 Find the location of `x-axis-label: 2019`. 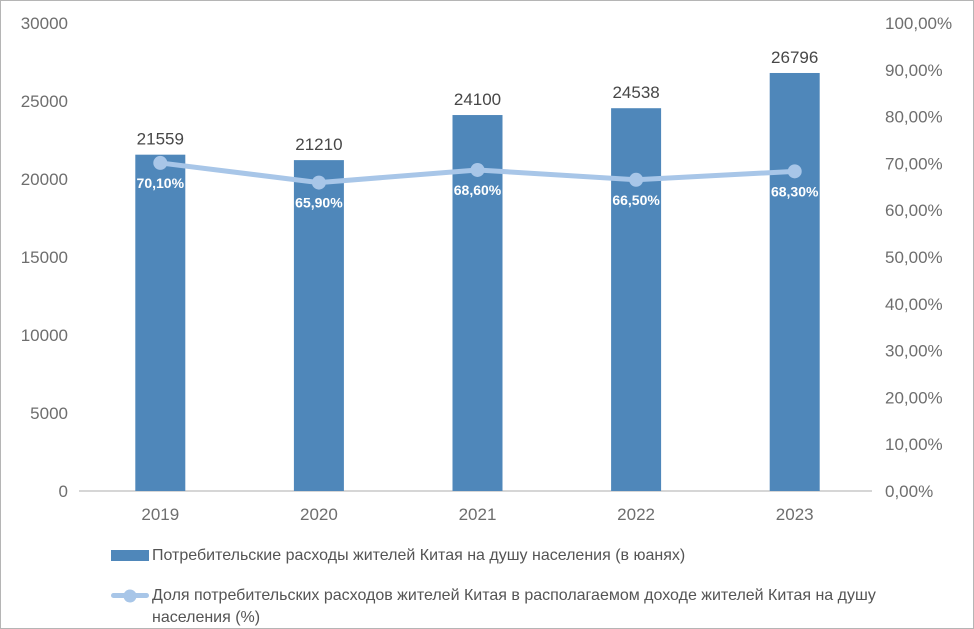

x-axis-label: 2019 is located at coordinates (160, 514).